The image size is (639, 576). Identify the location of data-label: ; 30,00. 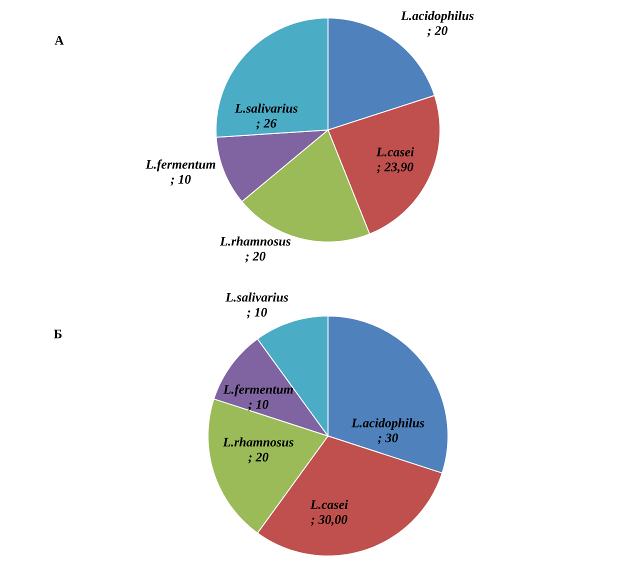
(329, 520).